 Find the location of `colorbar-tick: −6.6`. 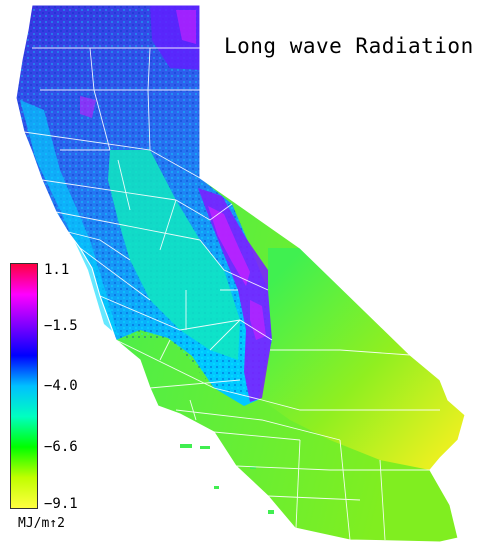

colorbar-tick: −6.6 is located at coordinates (61, 447).